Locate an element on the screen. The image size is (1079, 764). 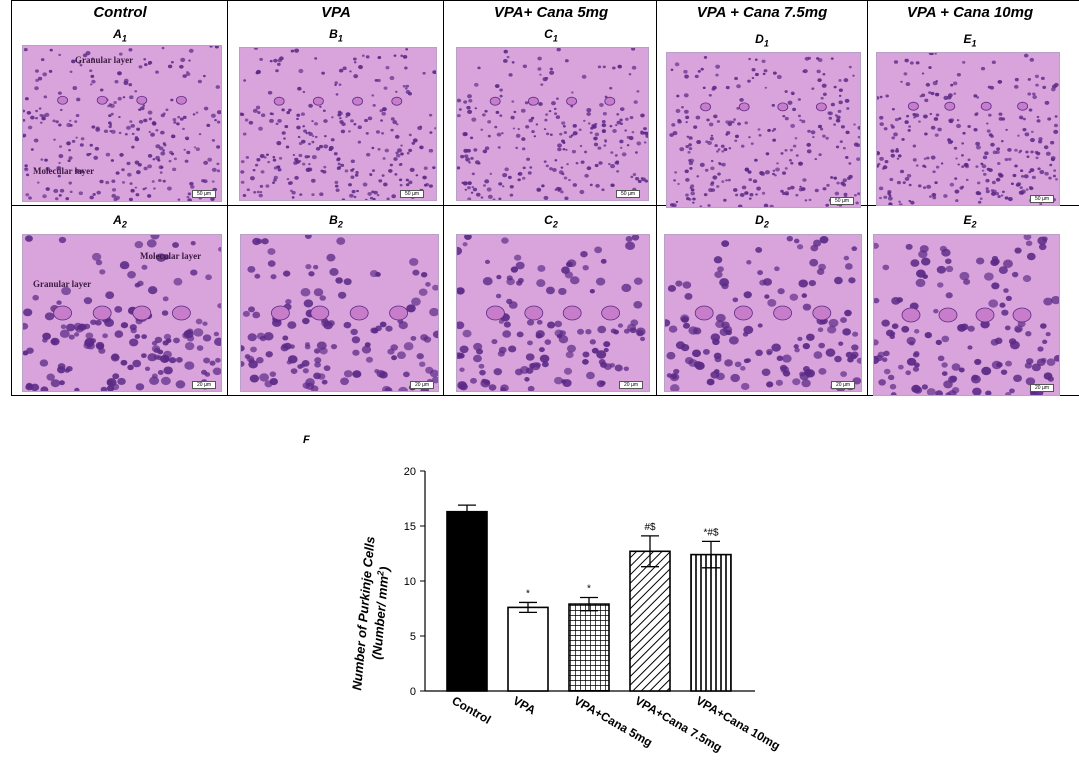
micrograph-c2 is located at coordinates (553, 313).